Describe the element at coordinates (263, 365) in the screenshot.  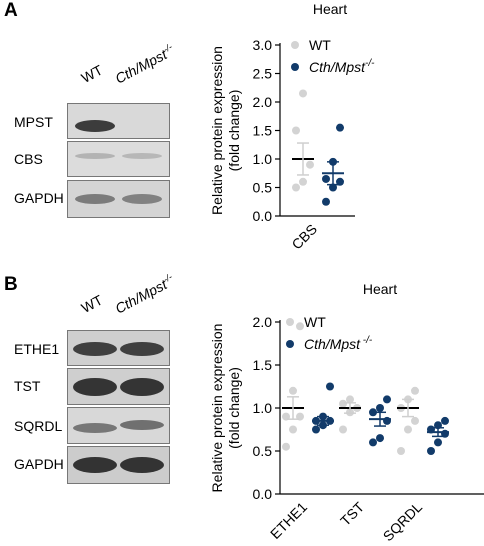
I see `chart1-y-tick-label: 1.5` at that location.